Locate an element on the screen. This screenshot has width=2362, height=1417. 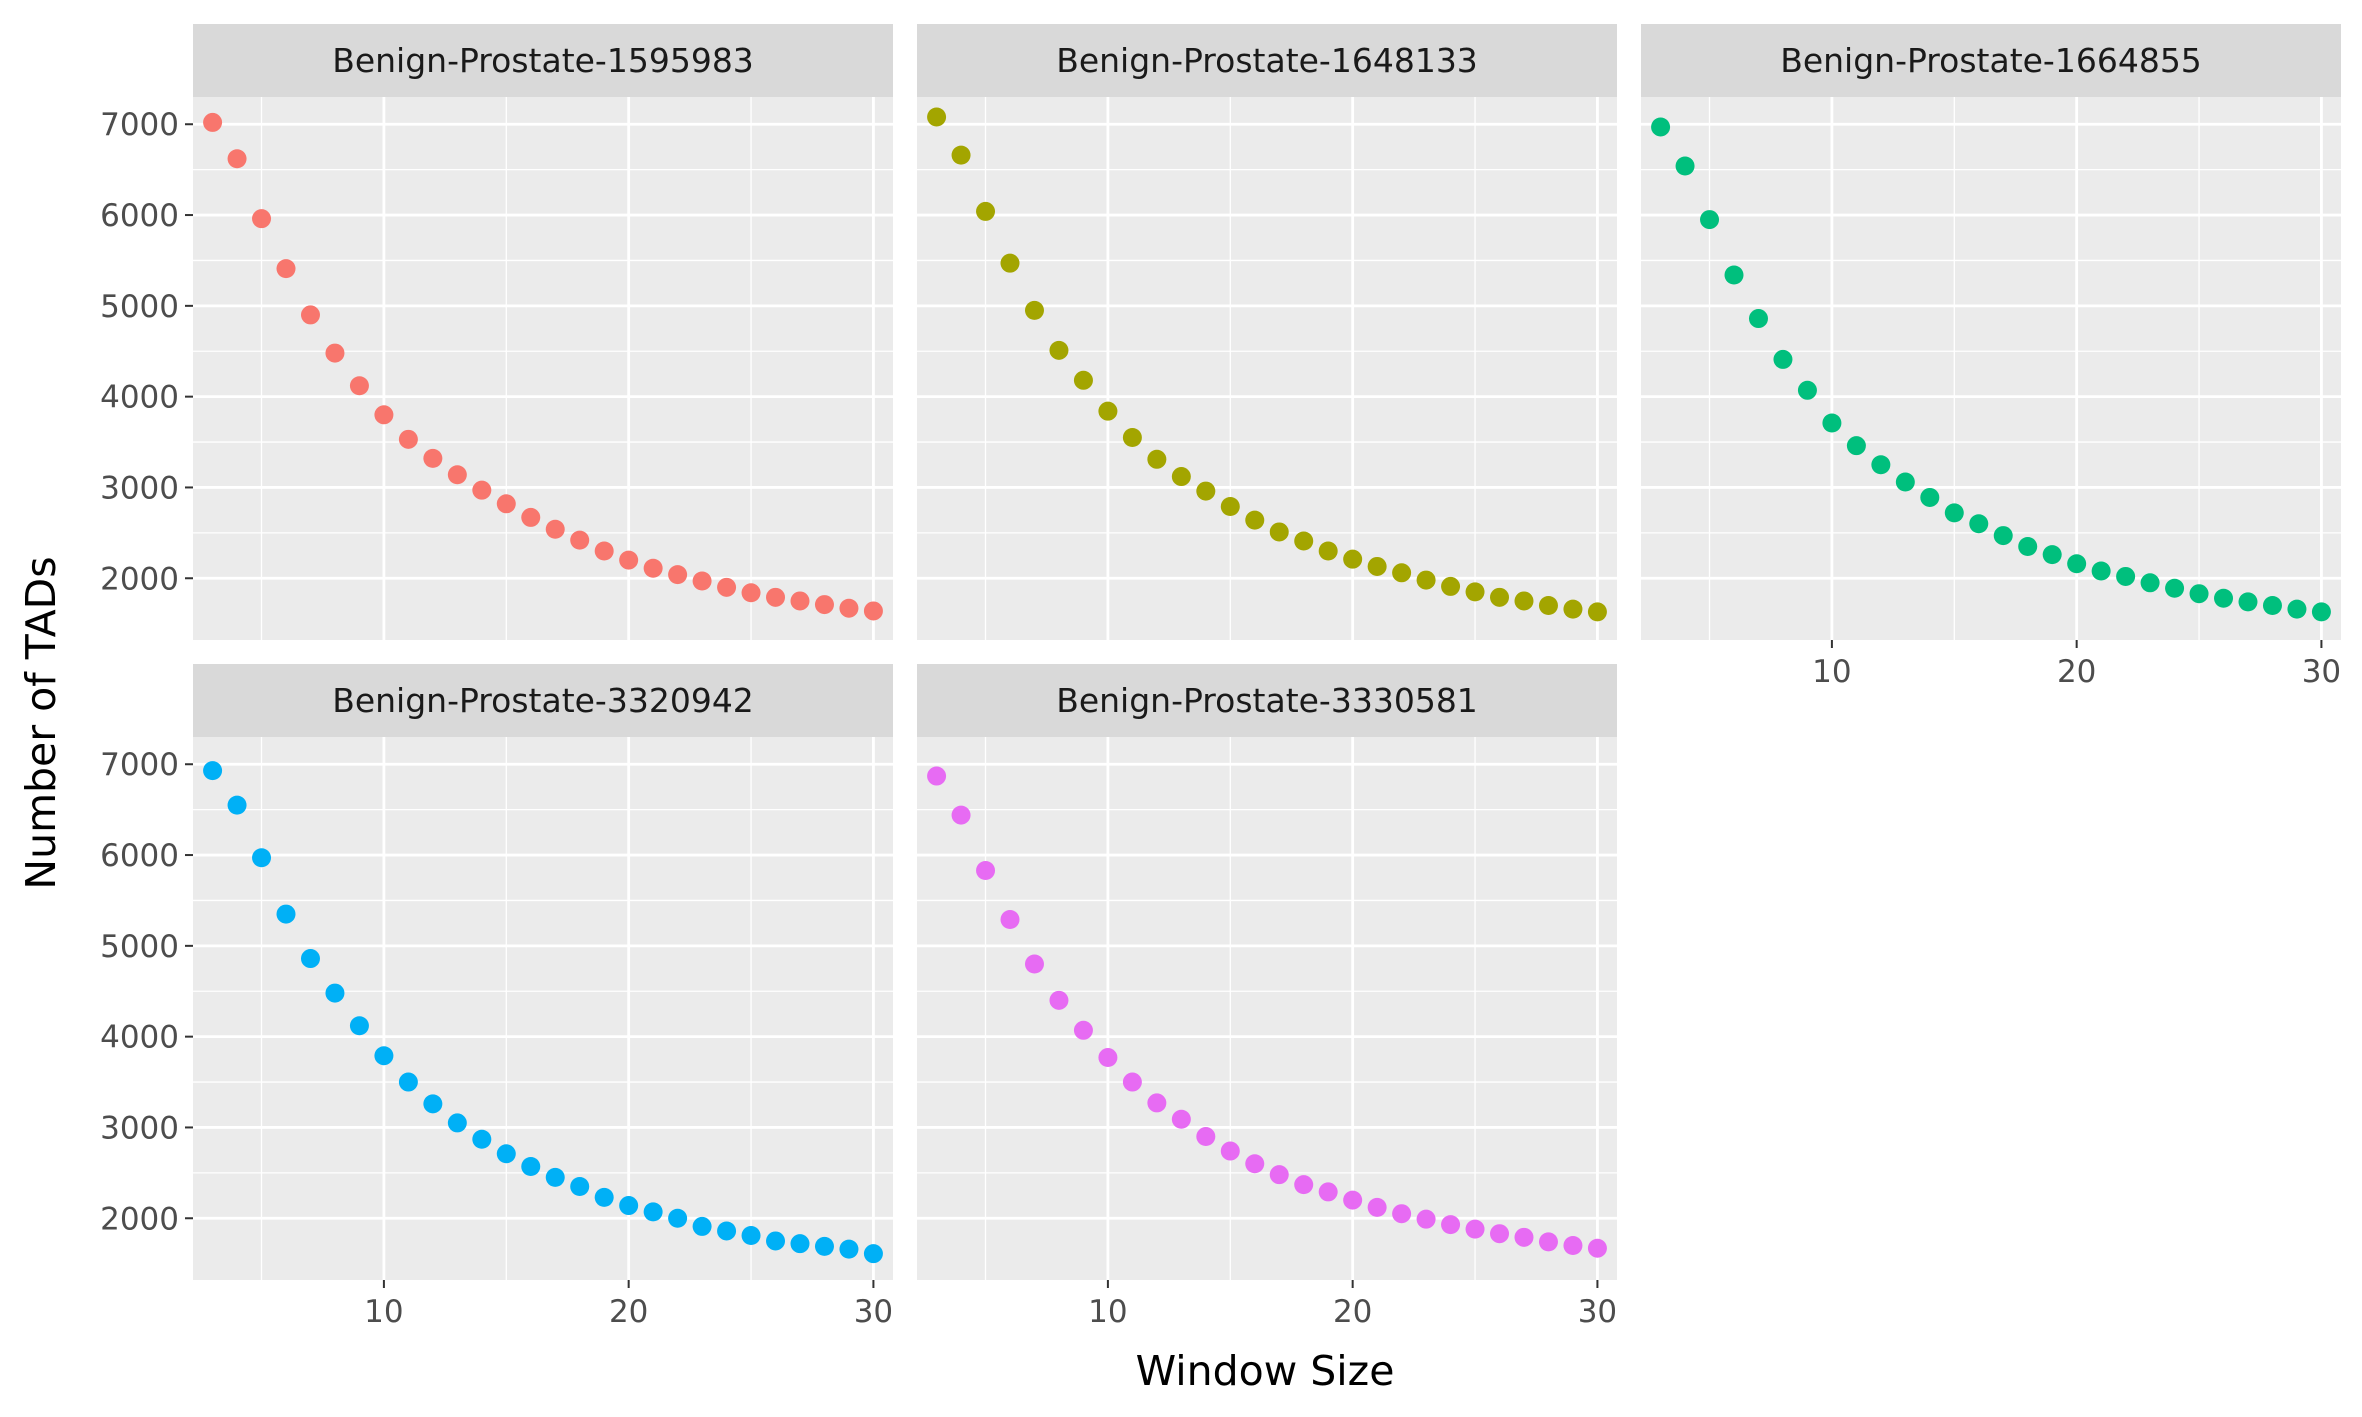
x-axis-title: Window Size is located at coordinates (1265, 1371).